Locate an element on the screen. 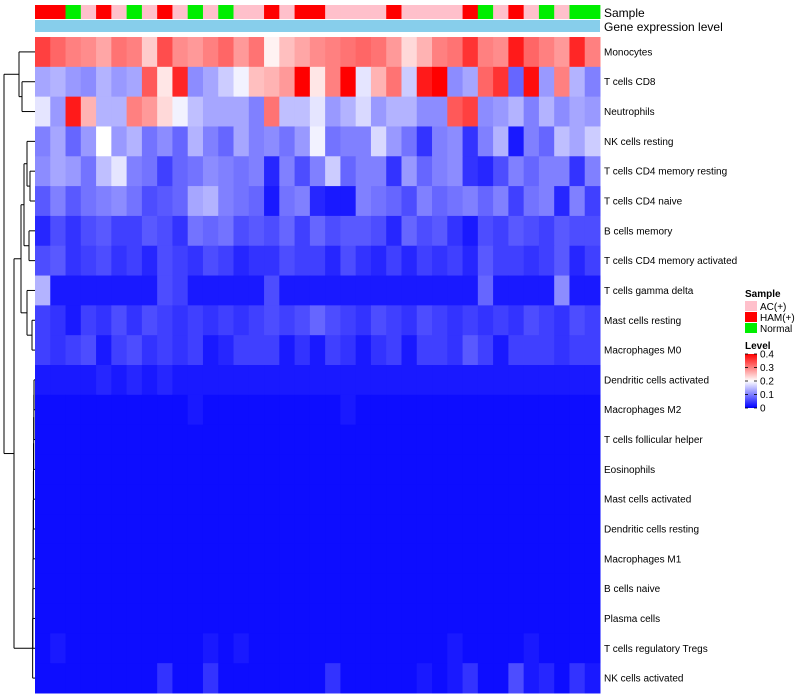 The width and height of the screenshot is (800, 700). row-label: B cells naive is located at coordinates (632, 589).